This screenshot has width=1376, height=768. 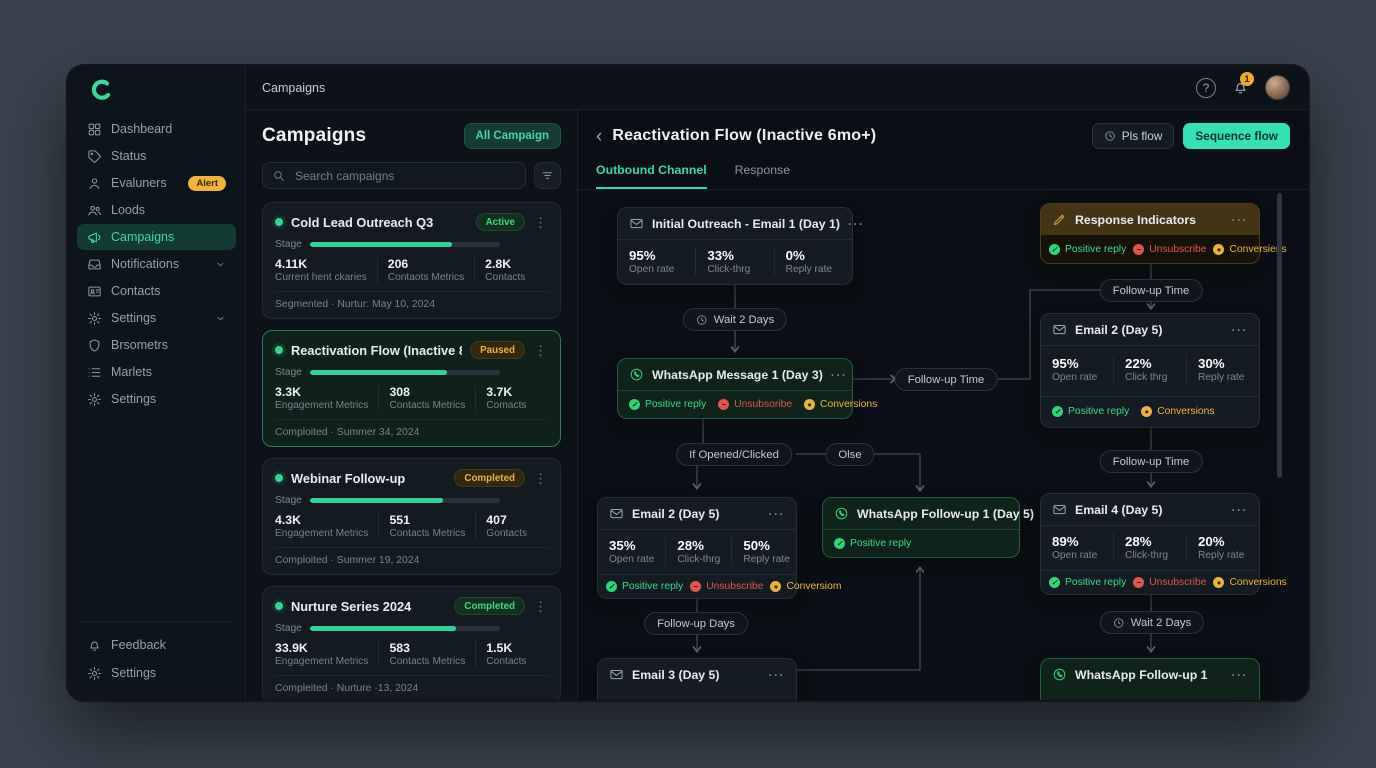 What do you see at coordinates (376, 350) in the screenshot?
I see `campaign-title: Reactivation Flow (Inactive 8mo+)` at bounding box center [376, 350].